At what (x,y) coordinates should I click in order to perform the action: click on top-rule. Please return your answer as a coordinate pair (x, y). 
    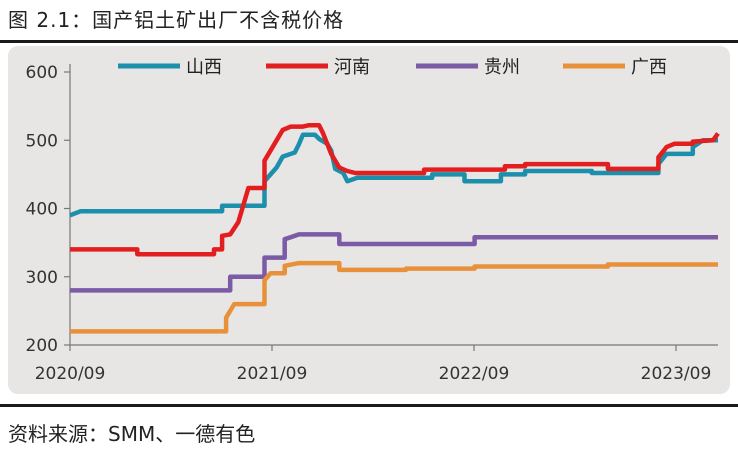
    Looking at the image, I should click on (369, 41).